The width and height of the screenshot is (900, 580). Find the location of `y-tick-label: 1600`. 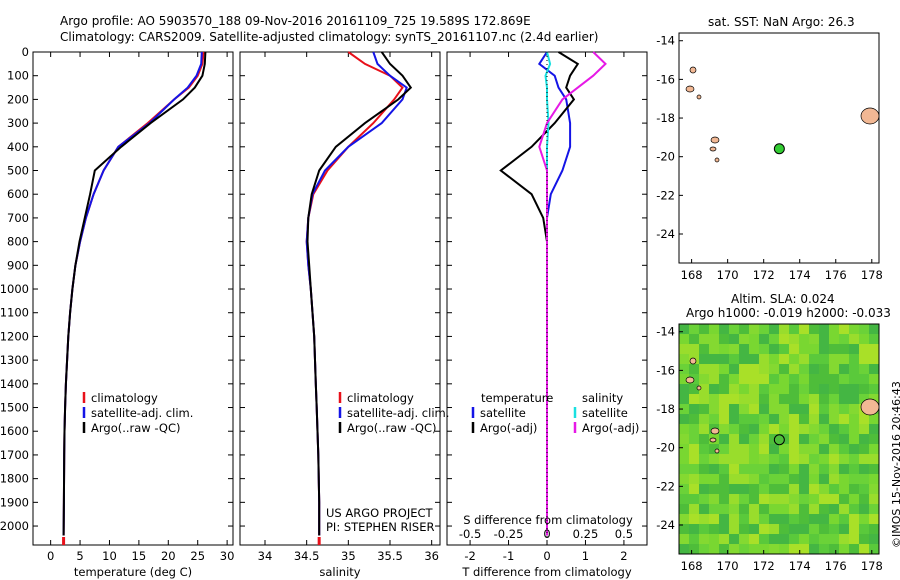

y-tick-label: 1600 is located at coordinates (14, 431).